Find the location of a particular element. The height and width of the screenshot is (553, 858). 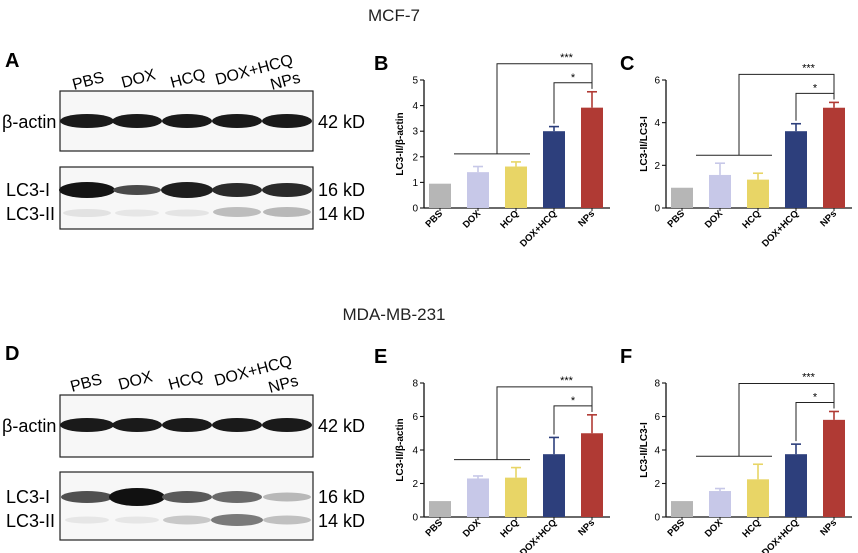

y-axis-label: LC3-II/LC3-I is located at coordinates (644, 144).